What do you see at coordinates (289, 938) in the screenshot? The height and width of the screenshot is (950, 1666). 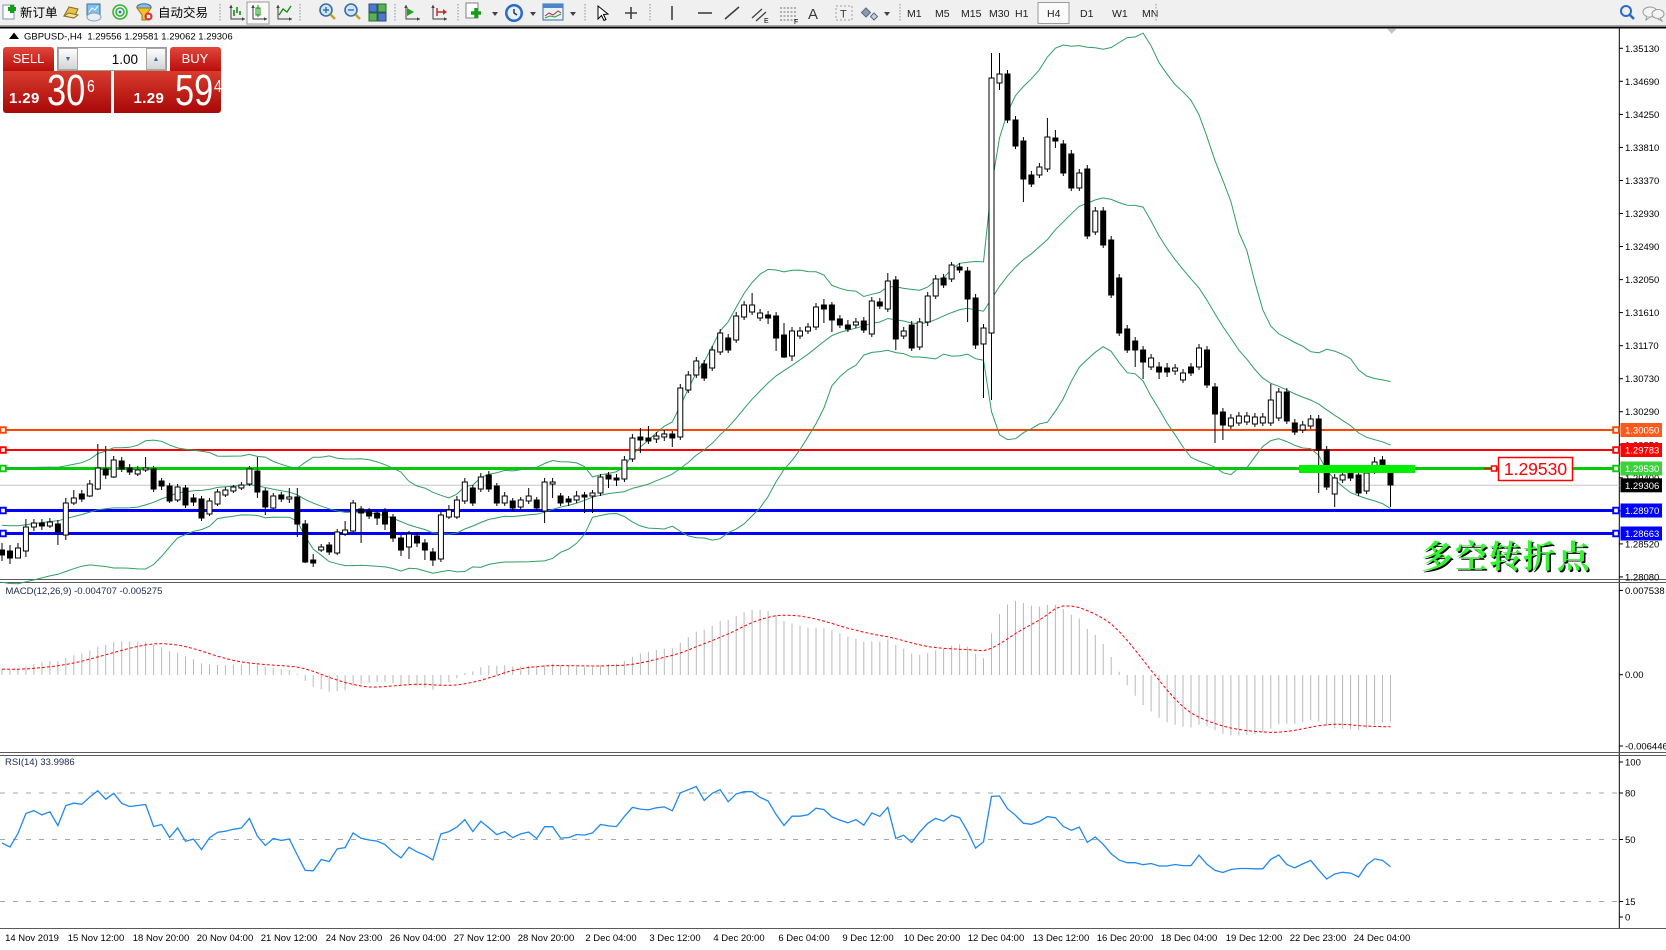 I see `svg-text: 21 Nov 12:00` at bounding box center [289, 938].